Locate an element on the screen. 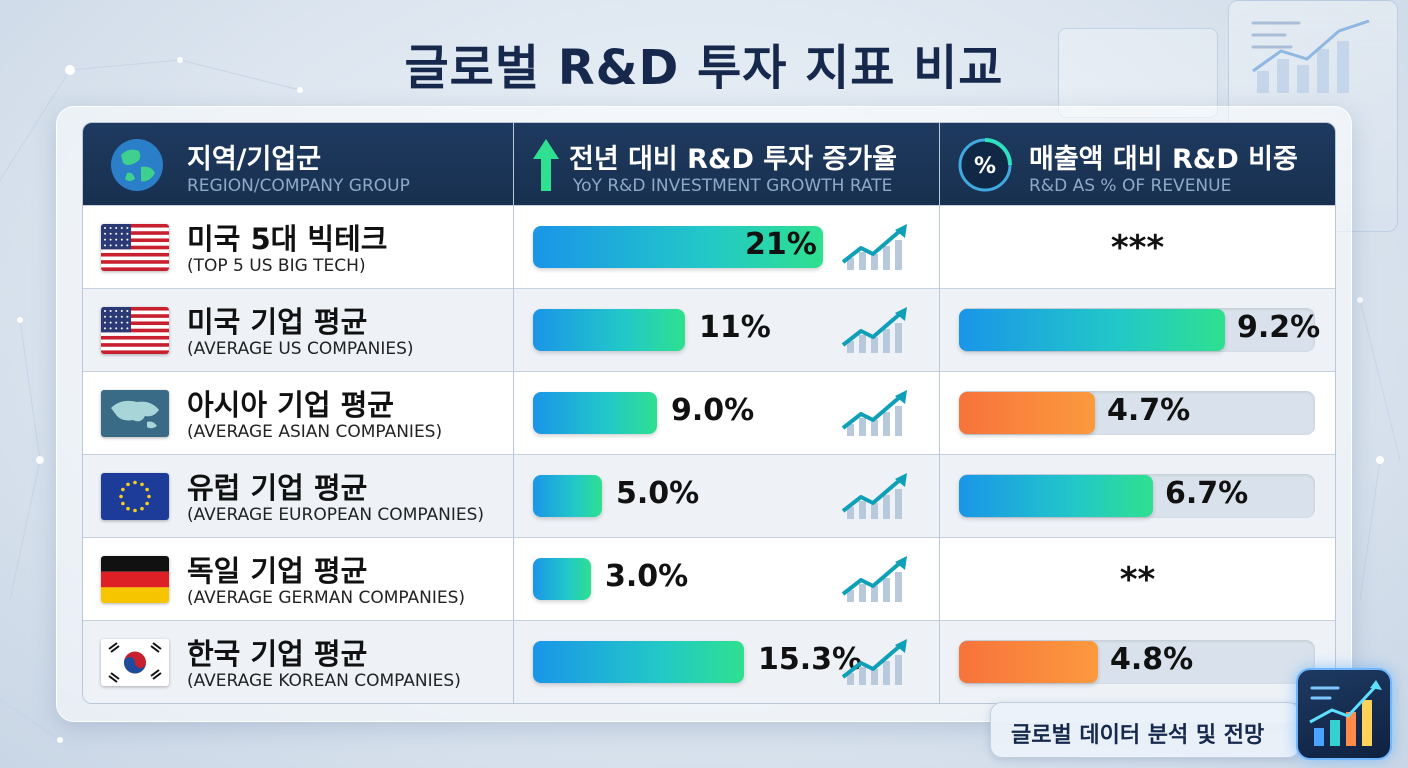  region-name: 독일 기업 평균 is located at coordinates (277, 571).